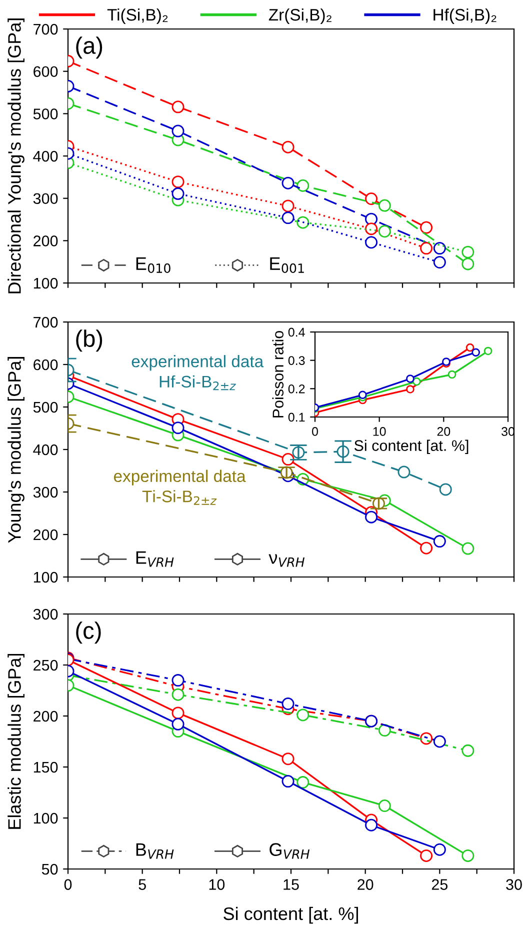  Describe the element at coordinates (50, 869) in the screenshot. I see `y-tick-label: 50` at that location.